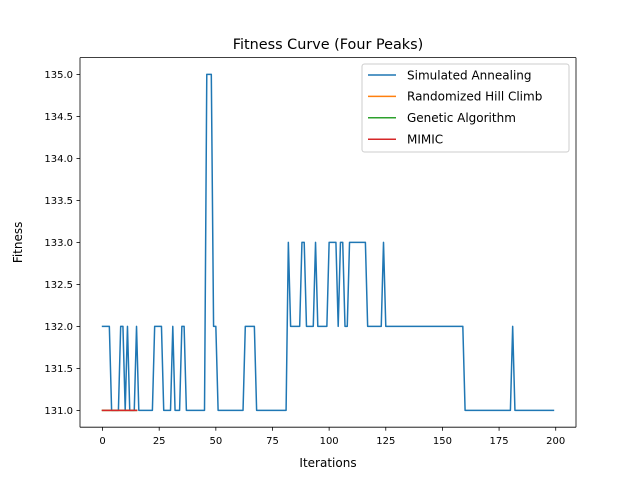  I want to click on x-tick-label: 75, so click(272, 441).